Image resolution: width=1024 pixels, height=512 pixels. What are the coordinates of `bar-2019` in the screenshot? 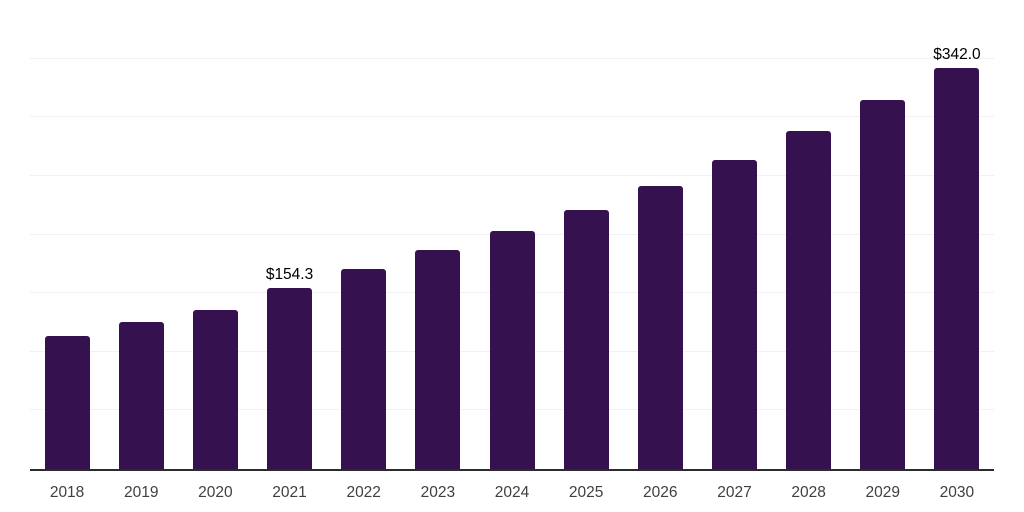 It's located at (141, 395).